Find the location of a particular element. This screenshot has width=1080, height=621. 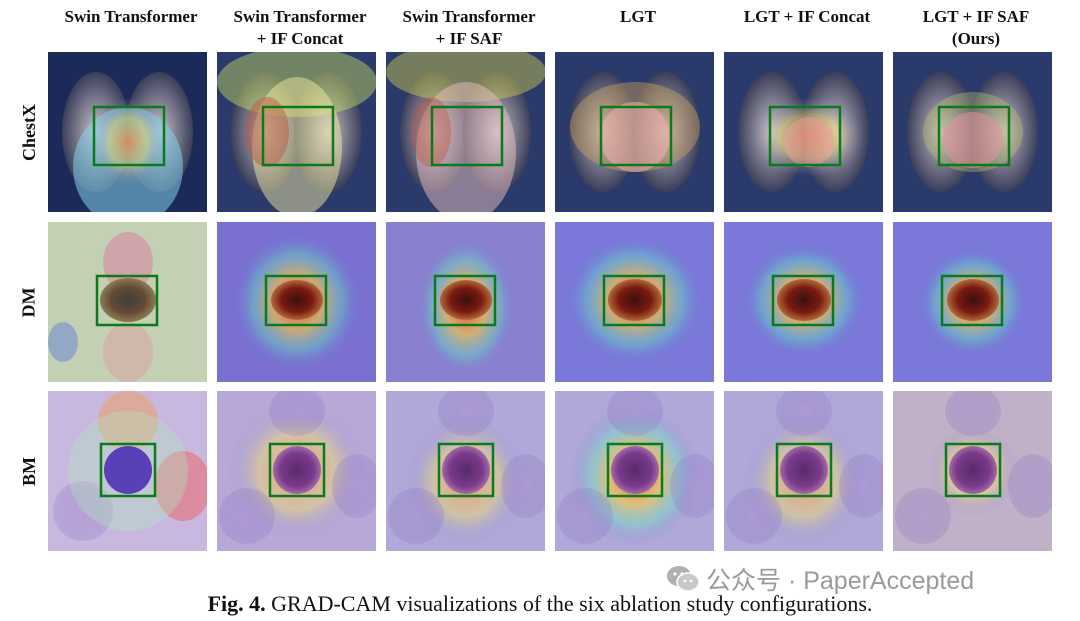

gradcam-panel-bm-lgt-concat is located at coordinates (803, 471).